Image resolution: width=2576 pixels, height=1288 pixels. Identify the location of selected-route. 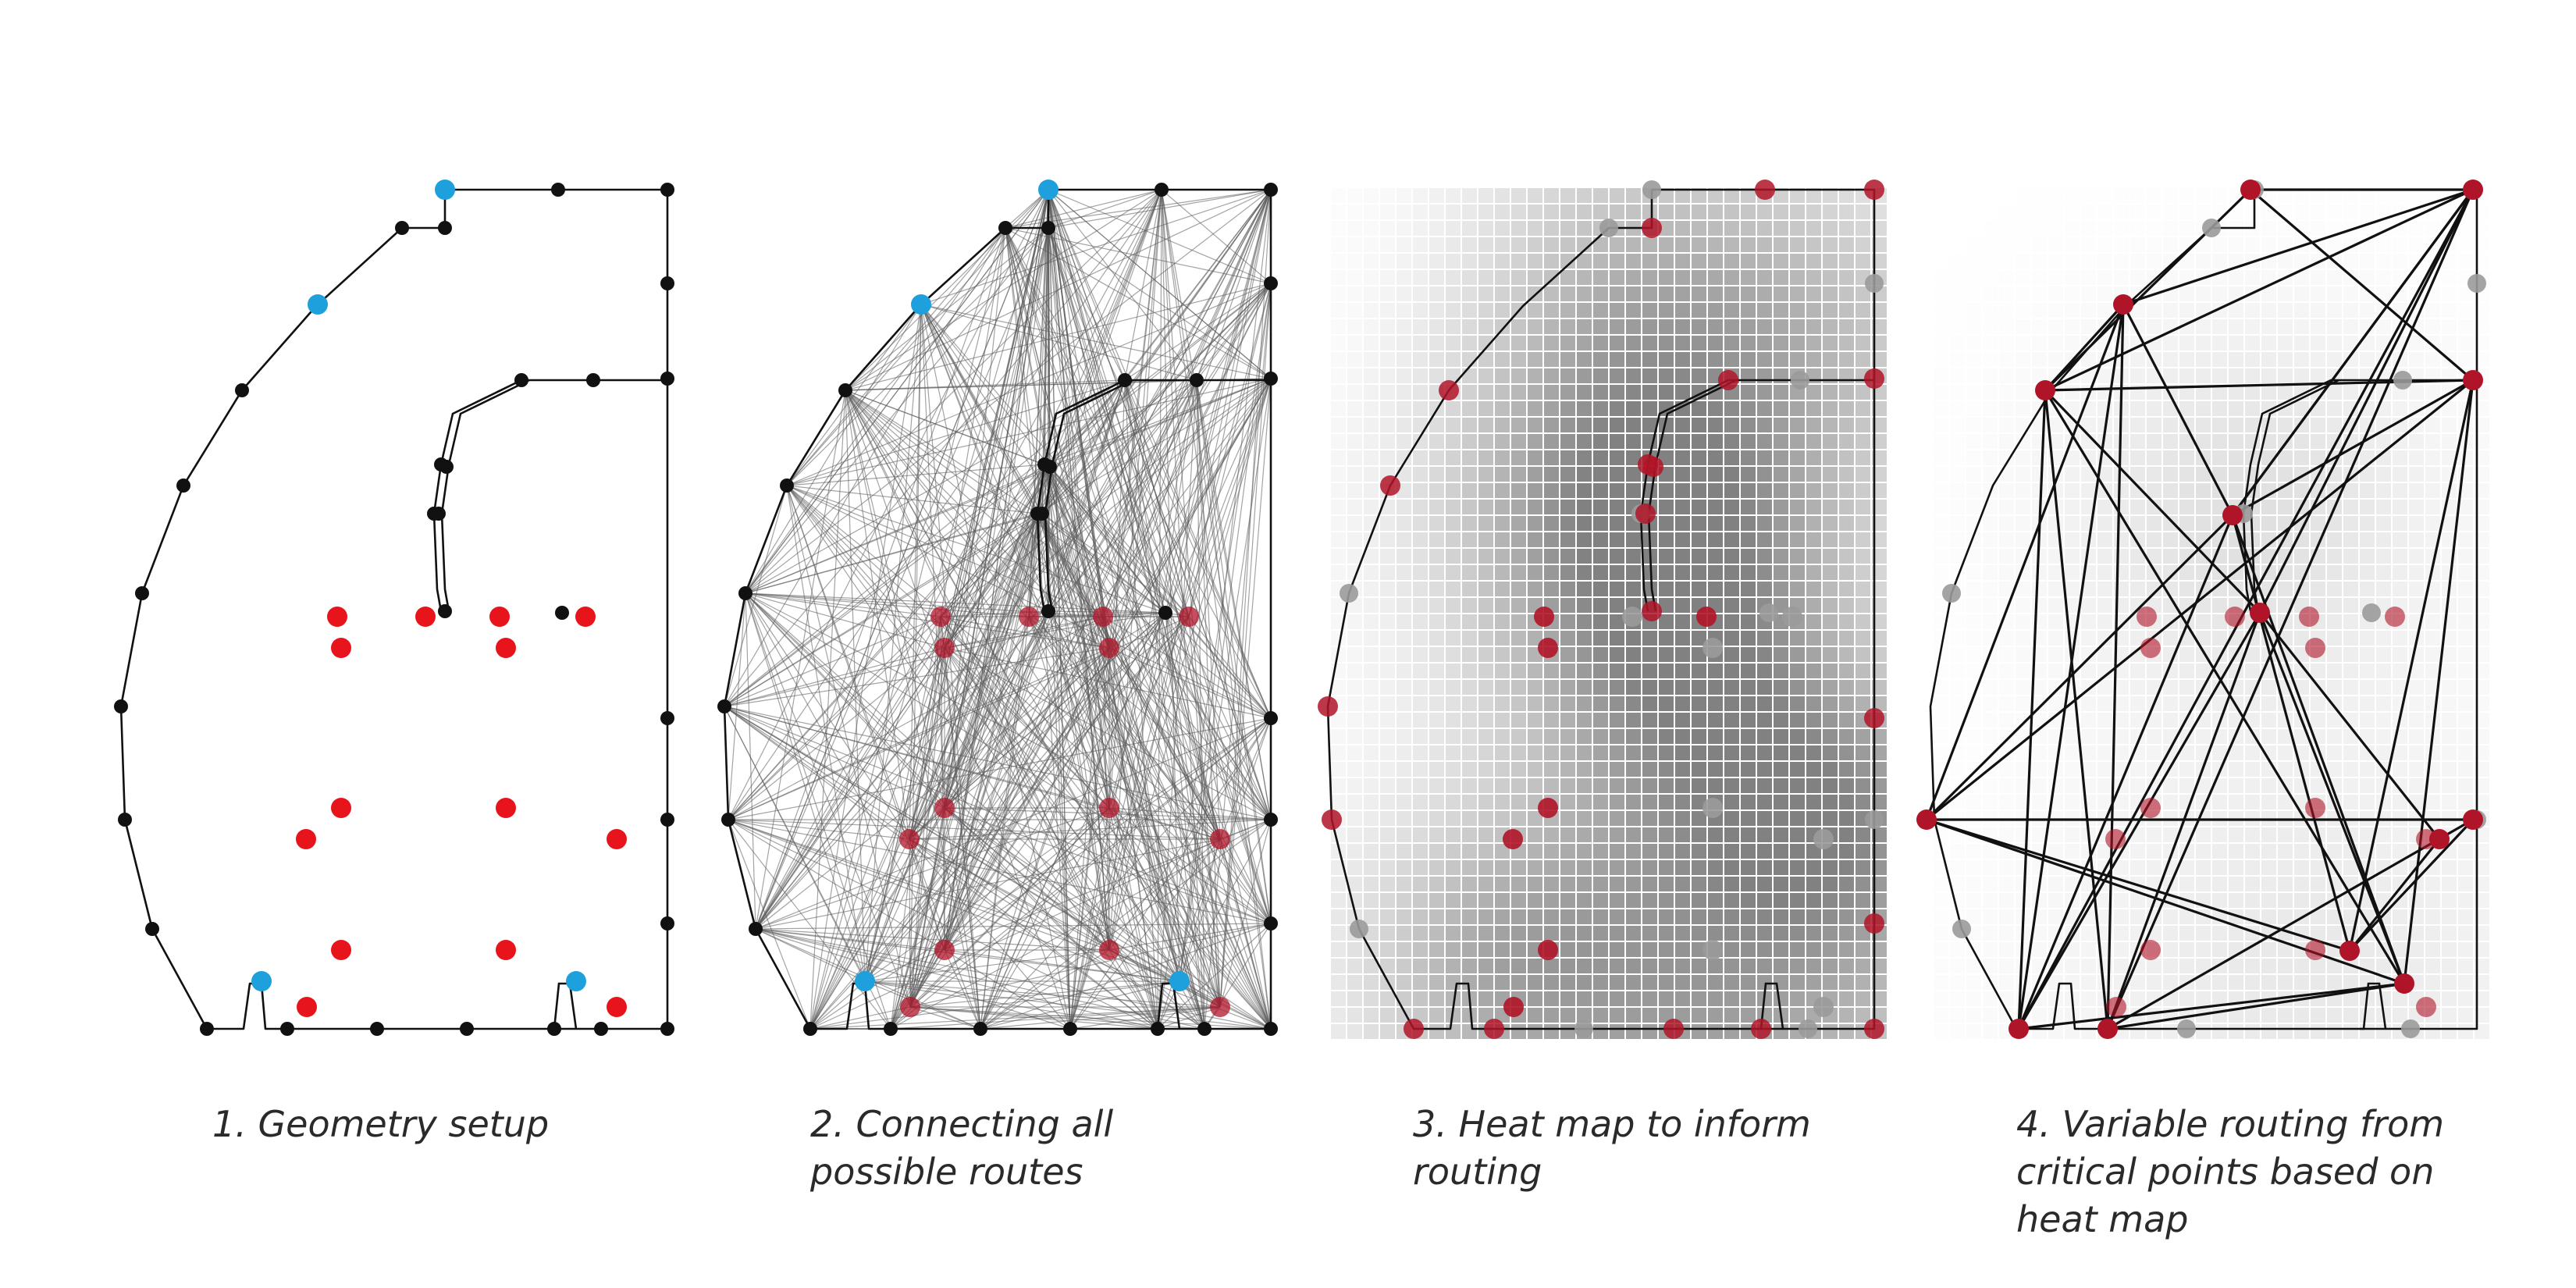
(2079, 667).